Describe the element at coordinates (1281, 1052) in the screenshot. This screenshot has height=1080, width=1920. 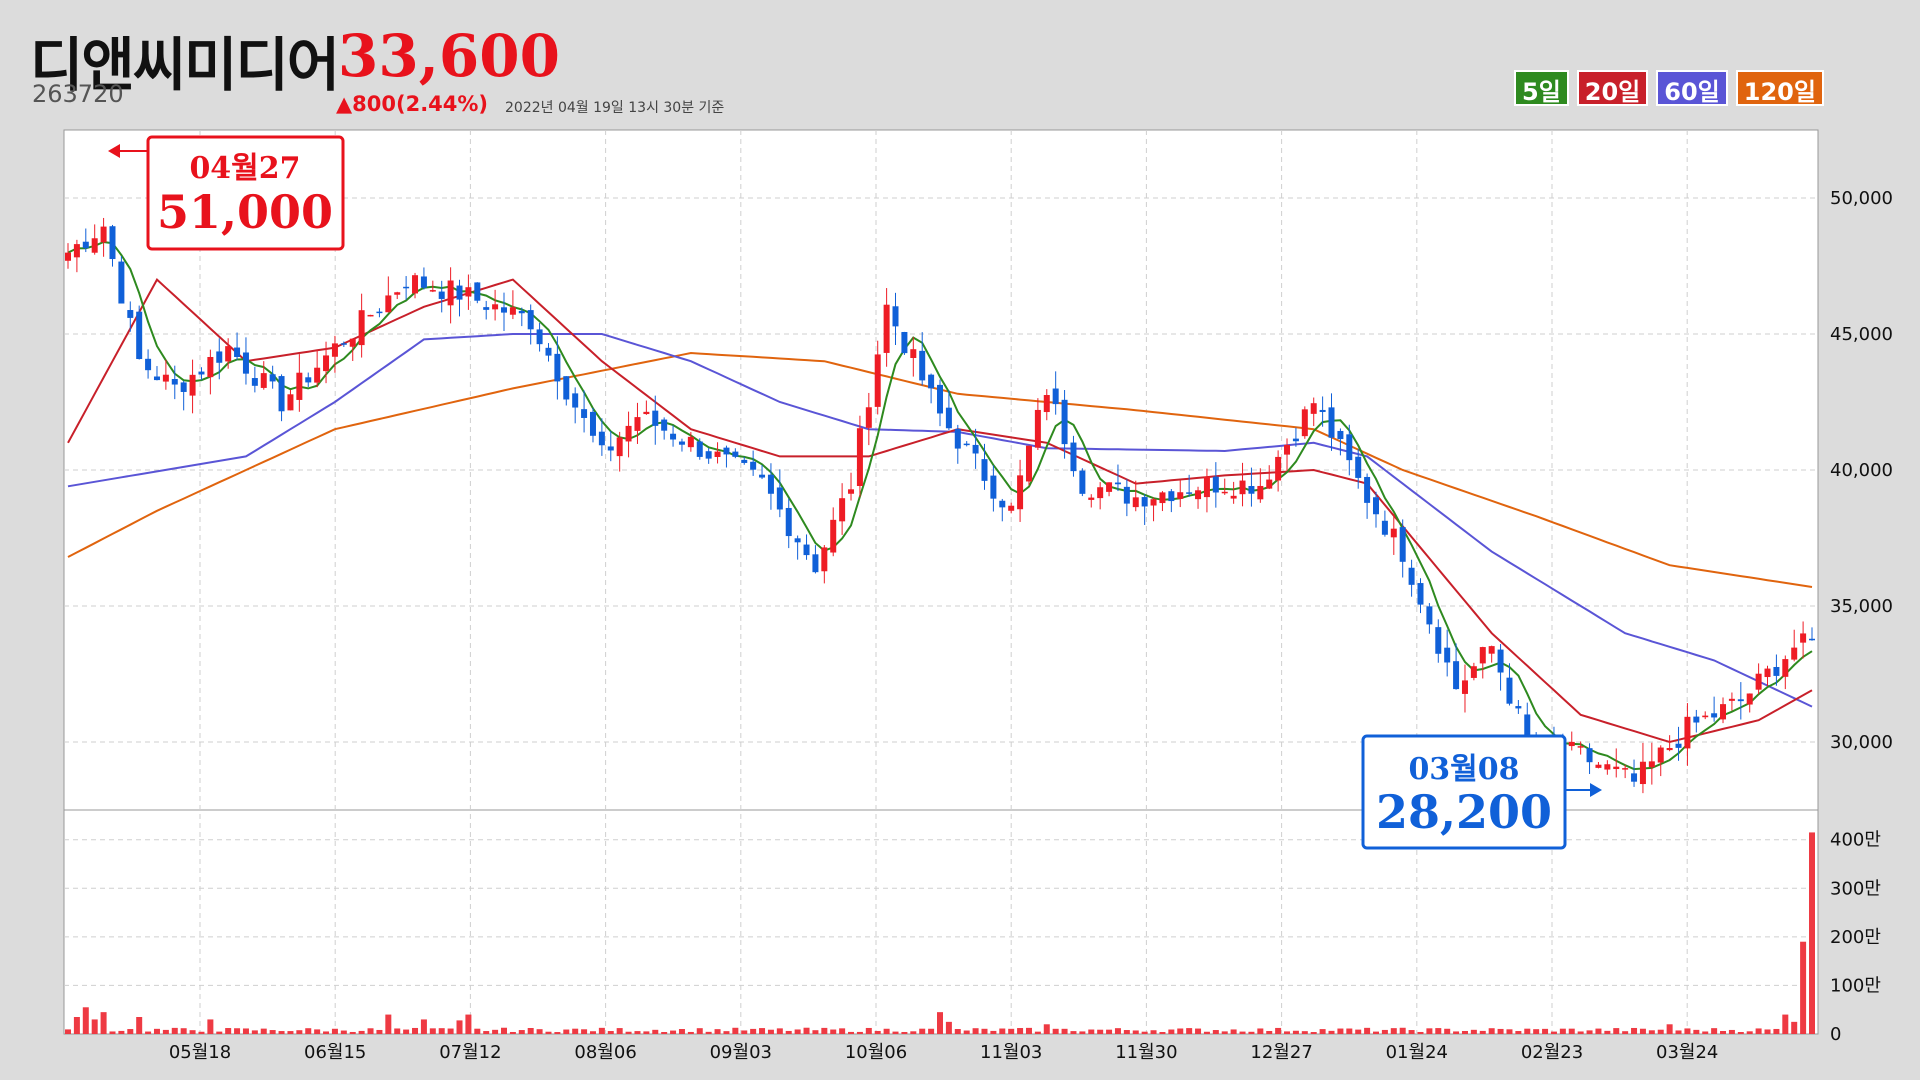
I see `date-axis-label: 12월27` at that location.